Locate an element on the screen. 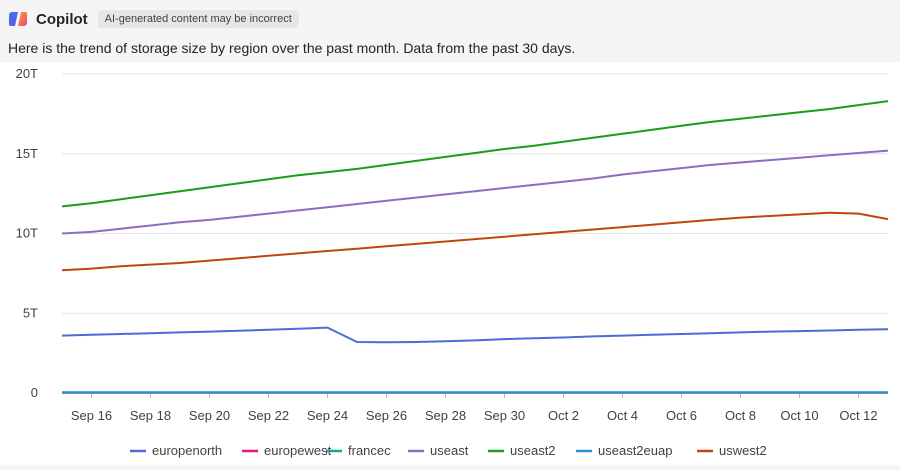  legend-item-useast2euap: useast2euap is located at coordinates (624, 450).